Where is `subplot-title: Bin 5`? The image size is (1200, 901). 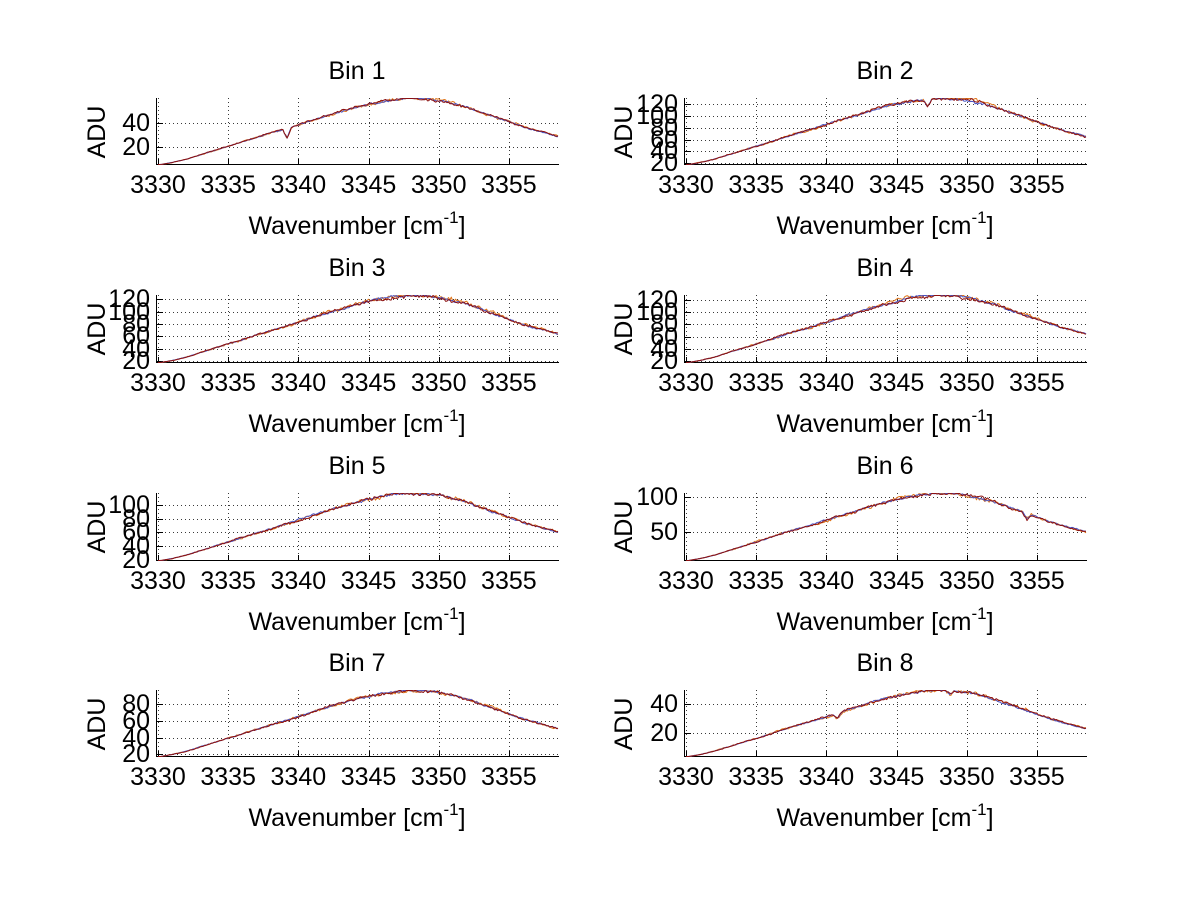 subplot-title: Bin 5 is located at coordinates (357, 466).